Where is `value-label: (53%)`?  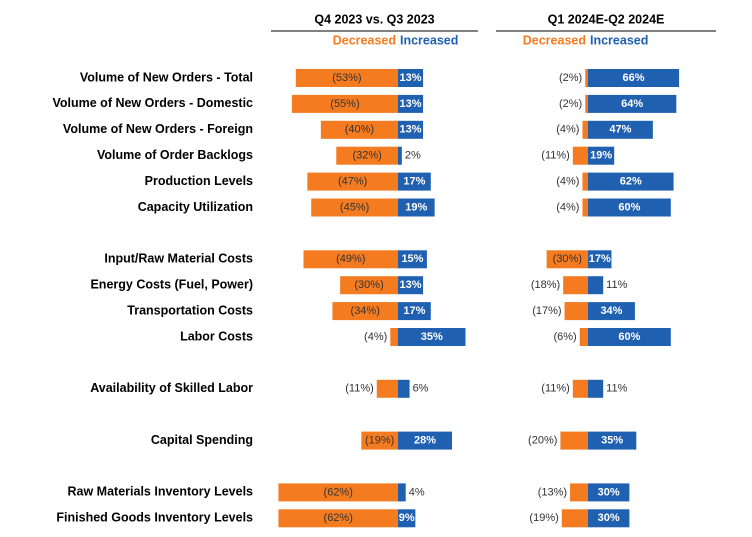 value-label: (53%) is located at coordinates (346, 78).